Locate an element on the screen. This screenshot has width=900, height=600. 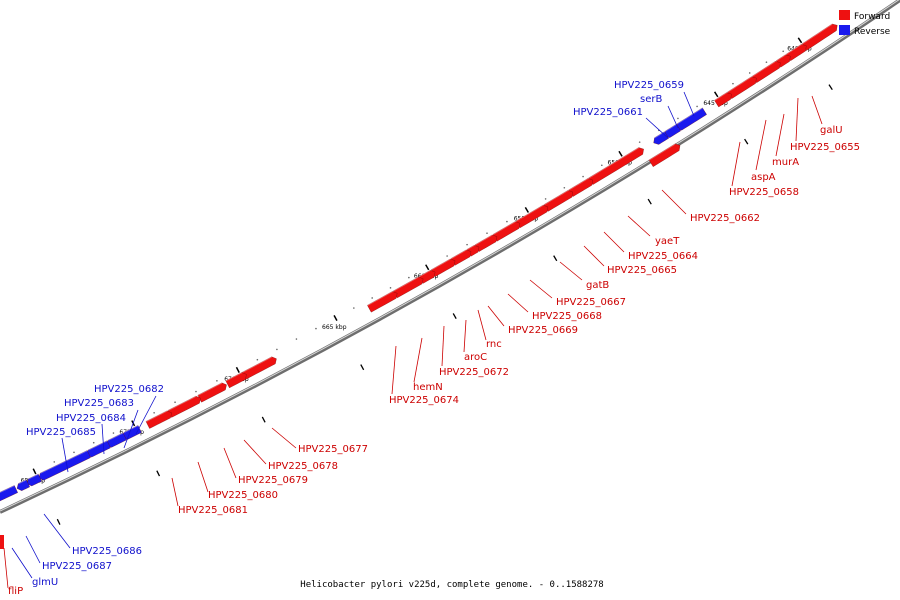
gene-label: rnc is located at coordinates (494, 344).